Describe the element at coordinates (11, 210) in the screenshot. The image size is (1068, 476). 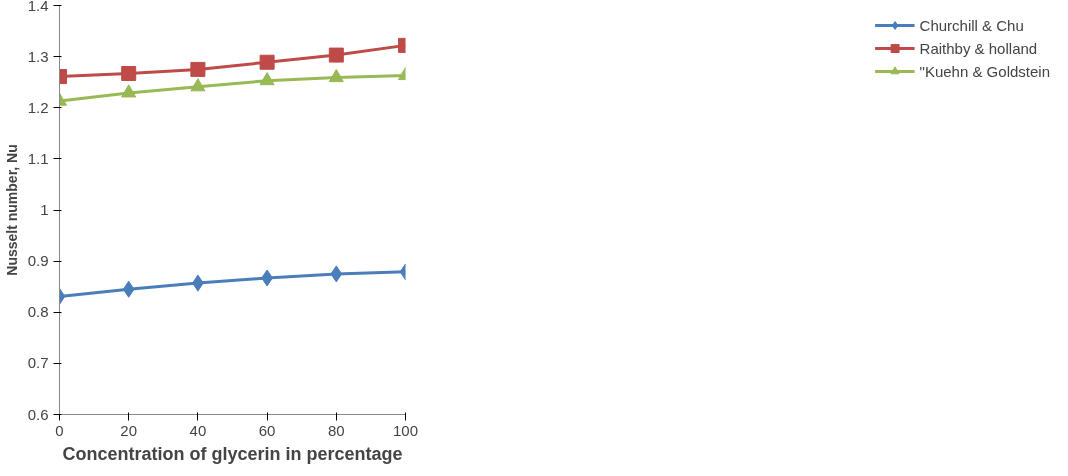
I see `y-axis-title: Nusselt number, Nu` at that location.